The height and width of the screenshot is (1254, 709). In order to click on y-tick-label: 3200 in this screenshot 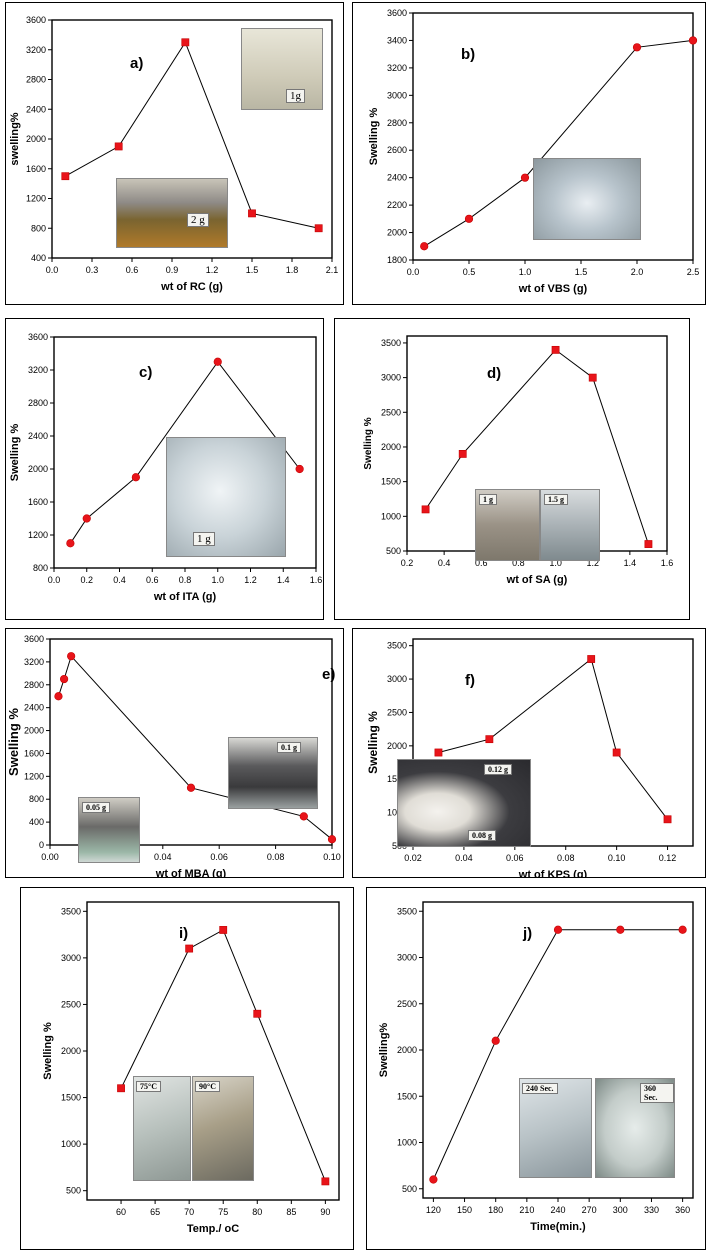, I will do `click(36, 50)`.